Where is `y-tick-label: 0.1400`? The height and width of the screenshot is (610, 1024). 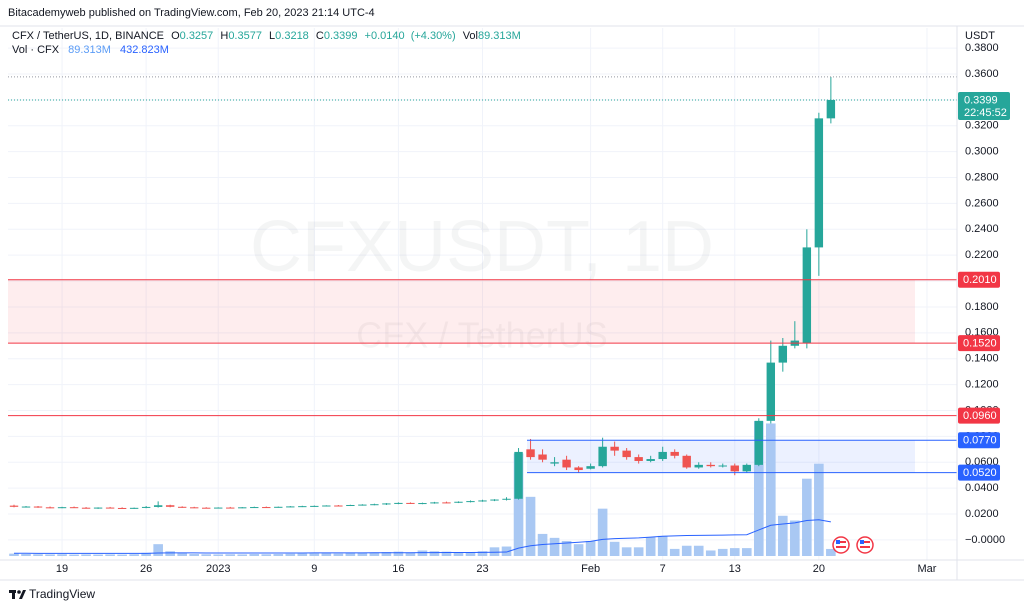 y-tick-label: 0.1400 is located at coordinates (982, 359).